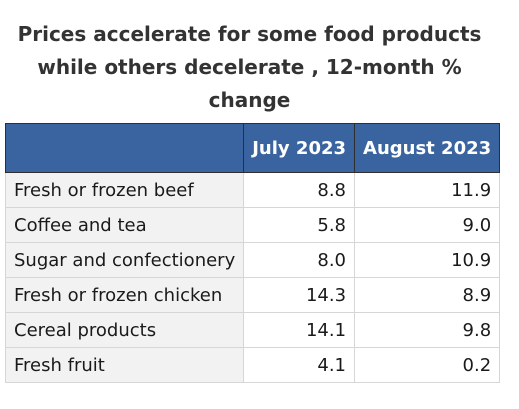 The image size is (519, 409). What do you see at coordinates (427, 295) in the screenshot?
I see `value-august: 8.9` at bounding box center [427, 295].